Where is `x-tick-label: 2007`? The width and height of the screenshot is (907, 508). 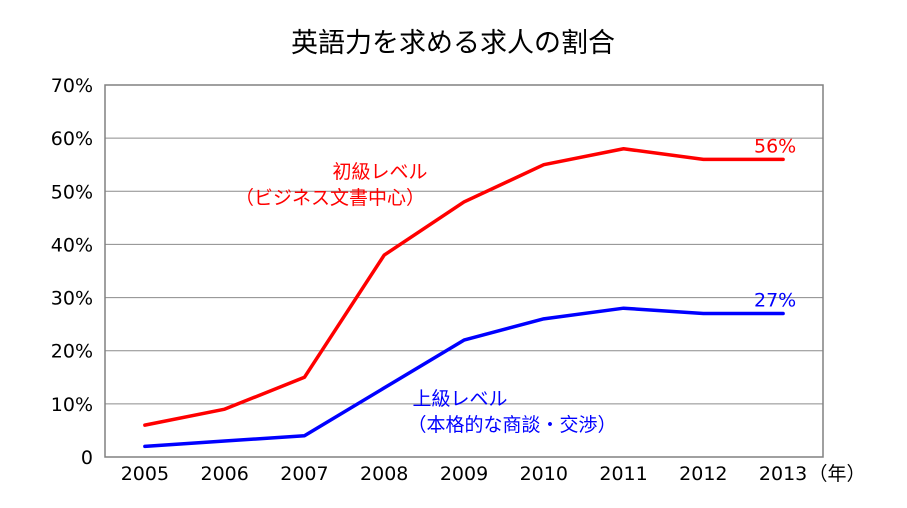 x-tick-label: 2007 is located at coordinates (304, 474).